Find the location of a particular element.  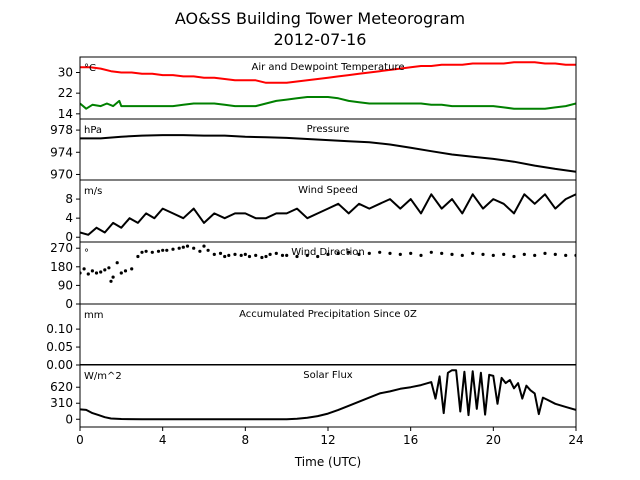

panel-0-ytick-label: 30 is located at coordinates (65, 73).